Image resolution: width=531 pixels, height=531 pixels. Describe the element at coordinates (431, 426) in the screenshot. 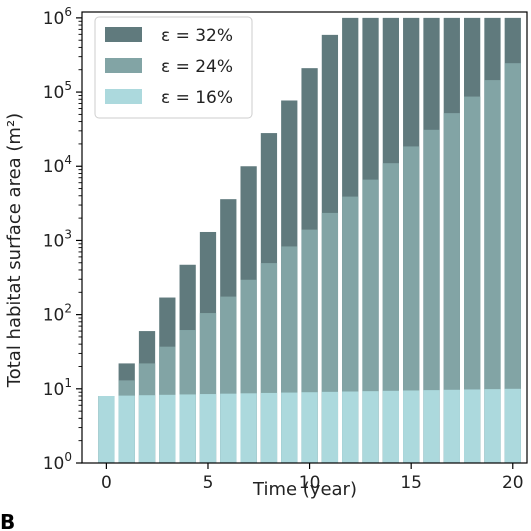

I see `bar-series3-x16` at that location.